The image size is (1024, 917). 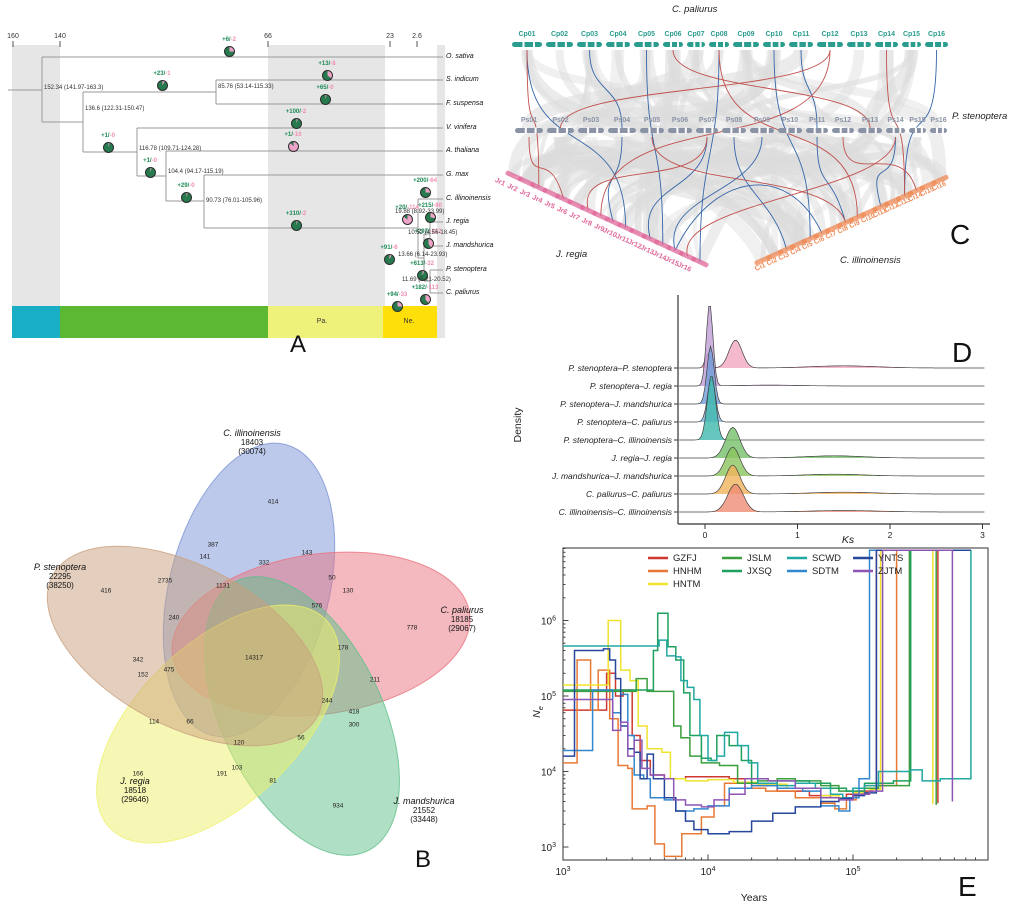 I want to click on plot-frame, so click(x=775, y=704).